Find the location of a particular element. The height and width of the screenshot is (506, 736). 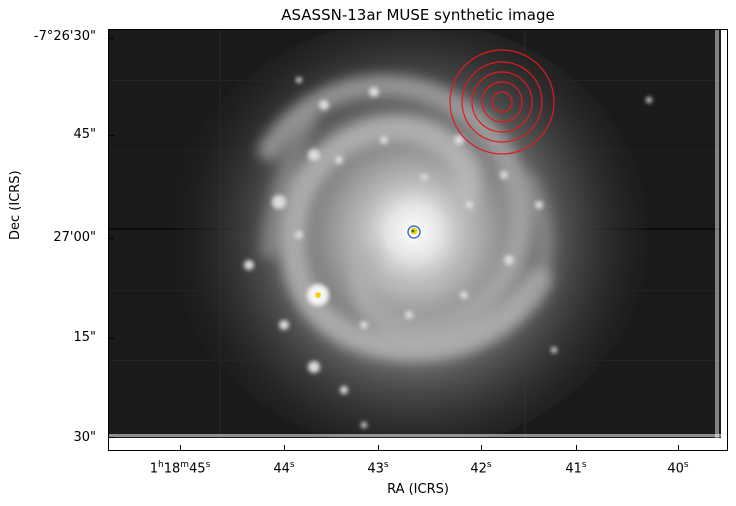

nucleus-marker-center is located at coordinates (413, 231).